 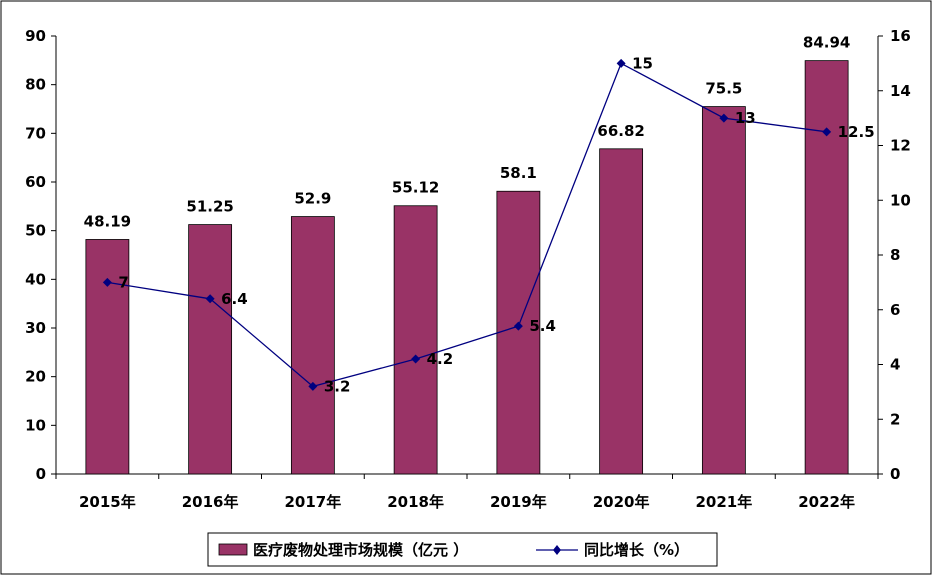 I want to click on y-left-tick-label: 30, so click(x=35, y=328).